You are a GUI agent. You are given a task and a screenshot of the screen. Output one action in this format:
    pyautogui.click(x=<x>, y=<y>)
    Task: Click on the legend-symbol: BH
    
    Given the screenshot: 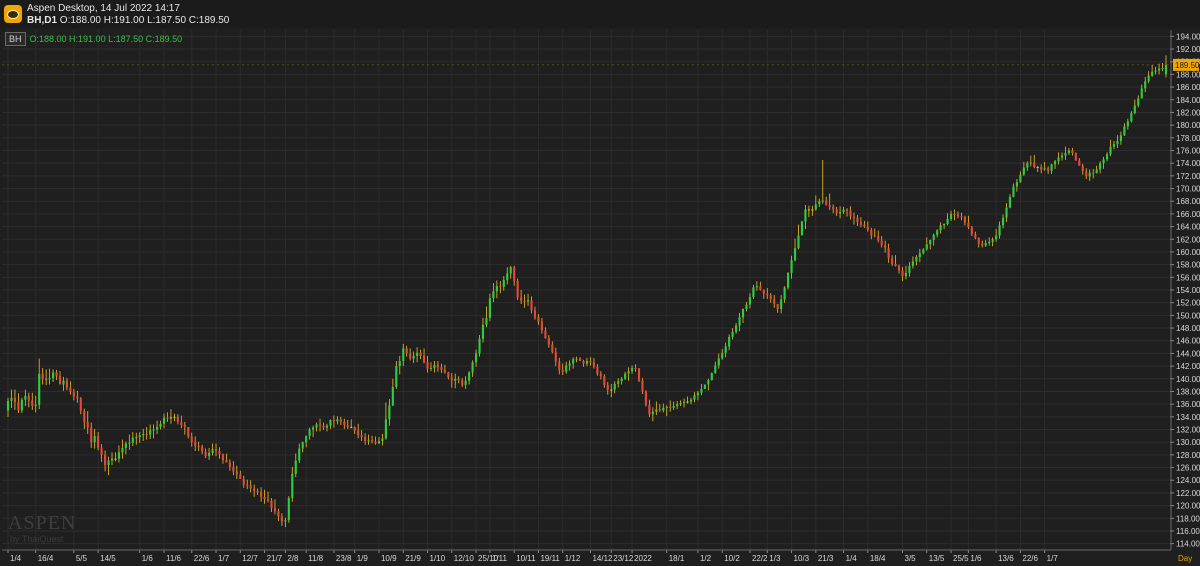 What is the action you would take?
    pyautogui.click(x=15, y=39)
    